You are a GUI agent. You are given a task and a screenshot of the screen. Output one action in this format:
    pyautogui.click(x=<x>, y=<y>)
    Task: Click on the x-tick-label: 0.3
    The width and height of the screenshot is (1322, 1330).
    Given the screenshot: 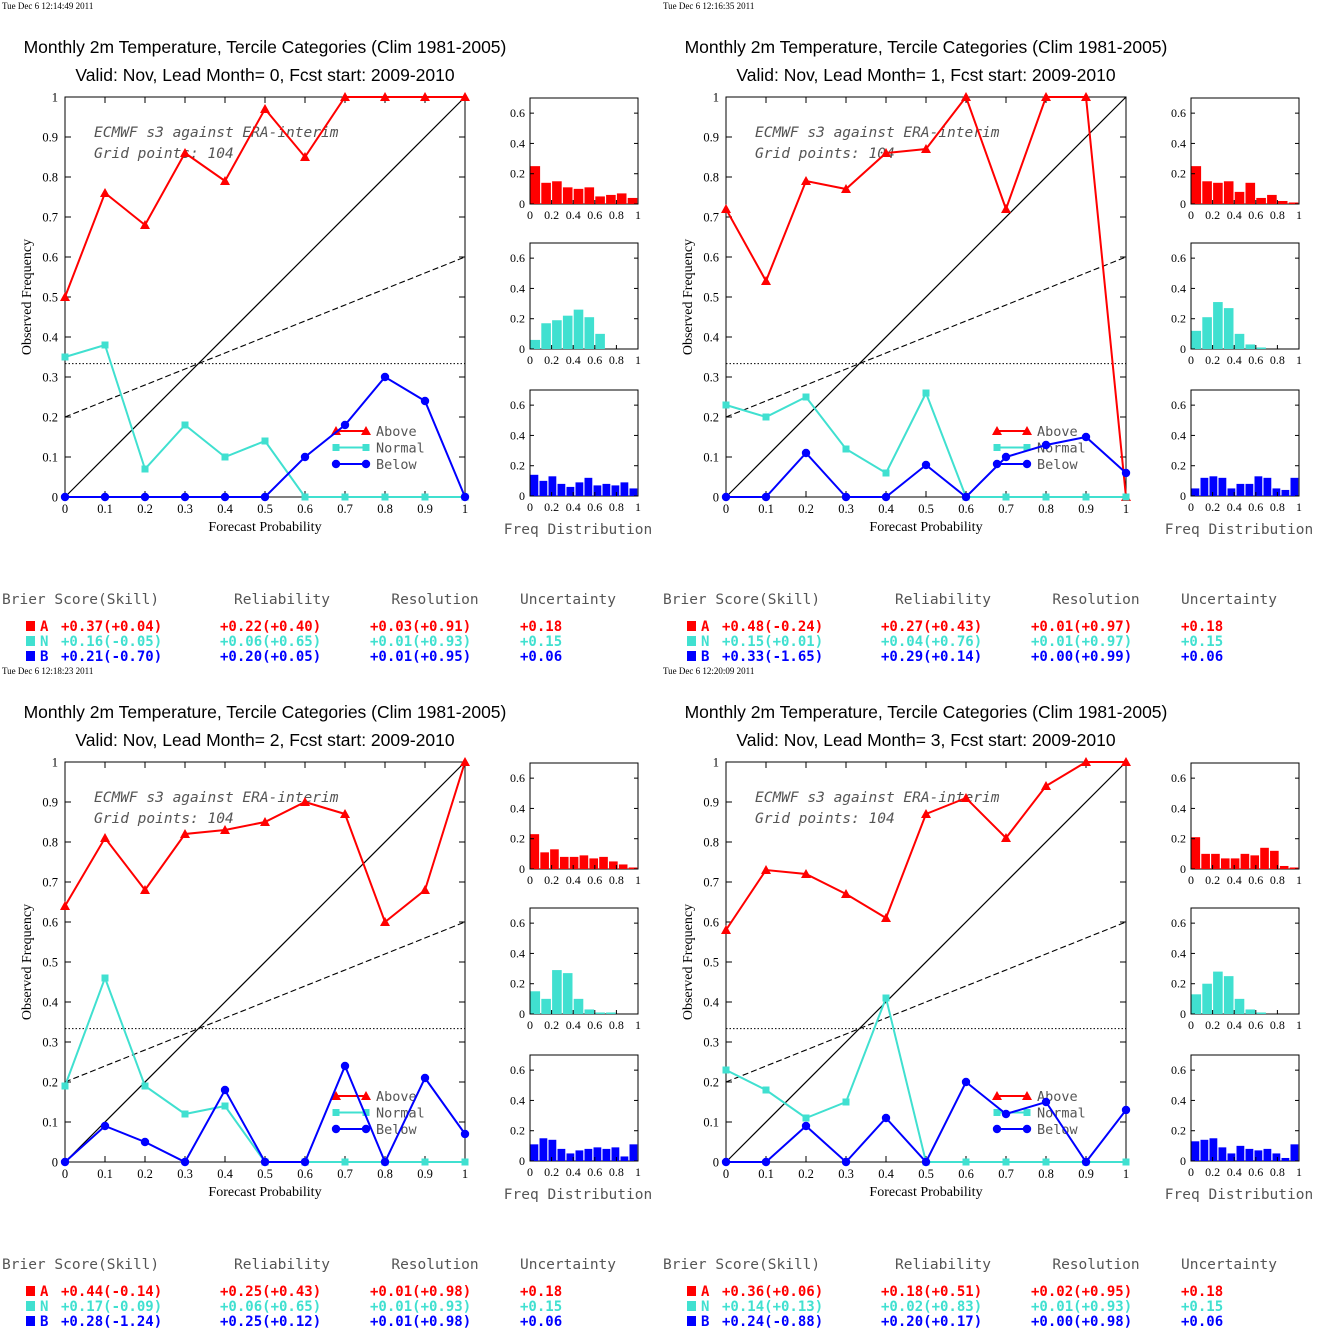 What is the action you would take?
    pyautogui.click(x=846, y=509)
    